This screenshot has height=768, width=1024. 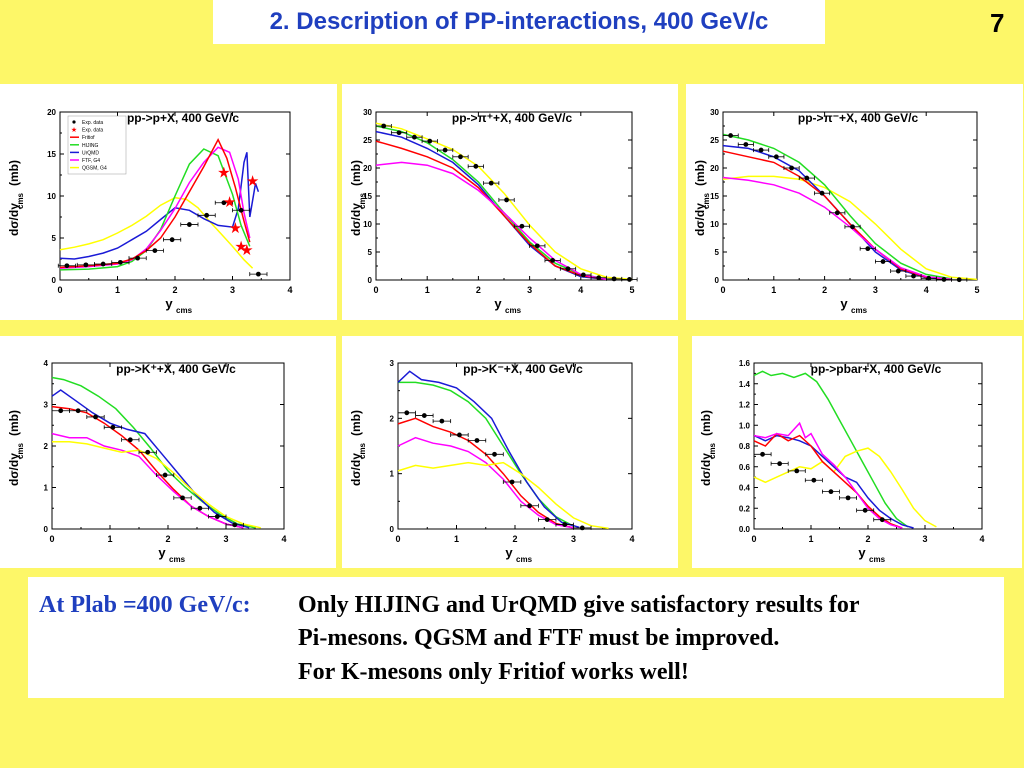 What do you see at coordinates (367, 112) in the screenshot?
I see `y-tick-label: 30` at bounding box center [367, 112].